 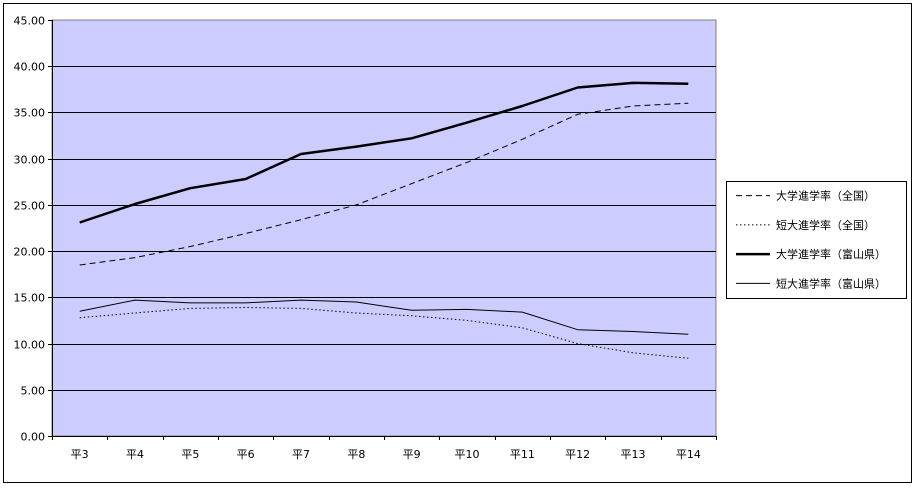 I want to click on legend-label: 短大進学率（全国）, so click(x=825, y=225).